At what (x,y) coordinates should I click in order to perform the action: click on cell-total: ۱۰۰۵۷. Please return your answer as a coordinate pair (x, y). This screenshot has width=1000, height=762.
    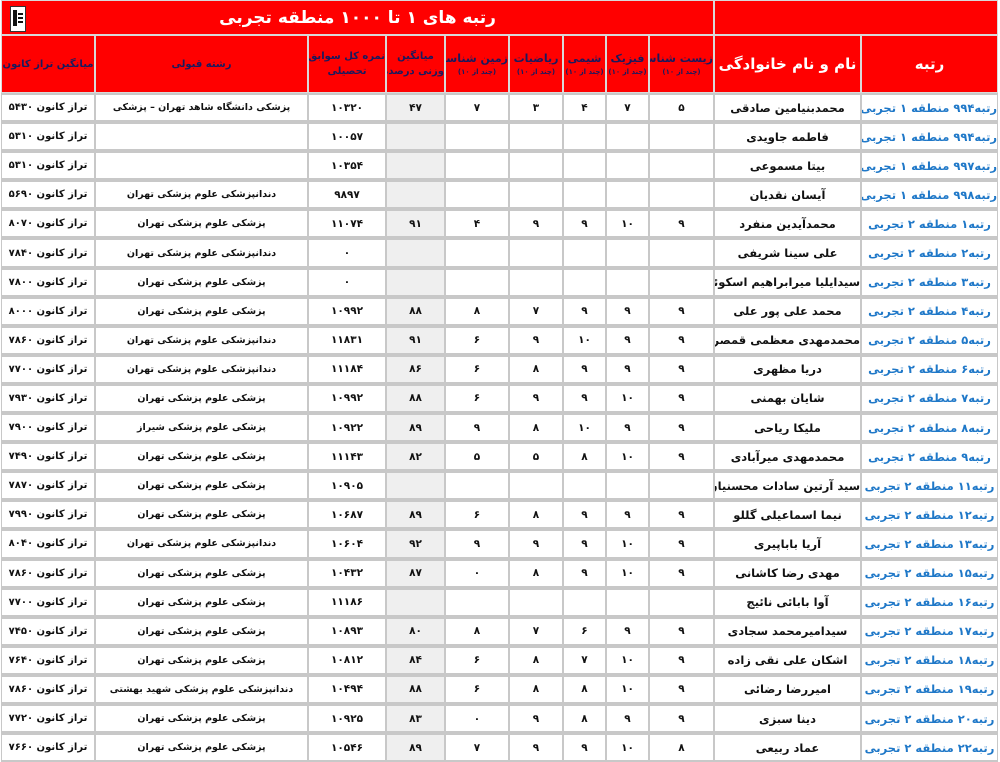
    Looking at the image, I should click on (347, 137).